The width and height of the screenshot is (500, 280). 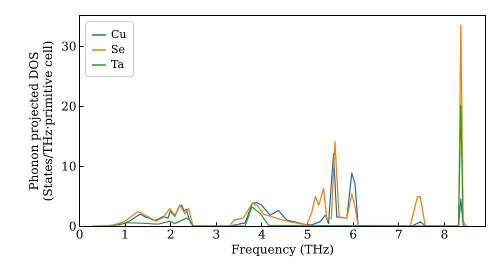 What do you see at coordinates (308, 235) in the screenshot?
I see `x-tick-label: 5` at bounding box center [308, 235].